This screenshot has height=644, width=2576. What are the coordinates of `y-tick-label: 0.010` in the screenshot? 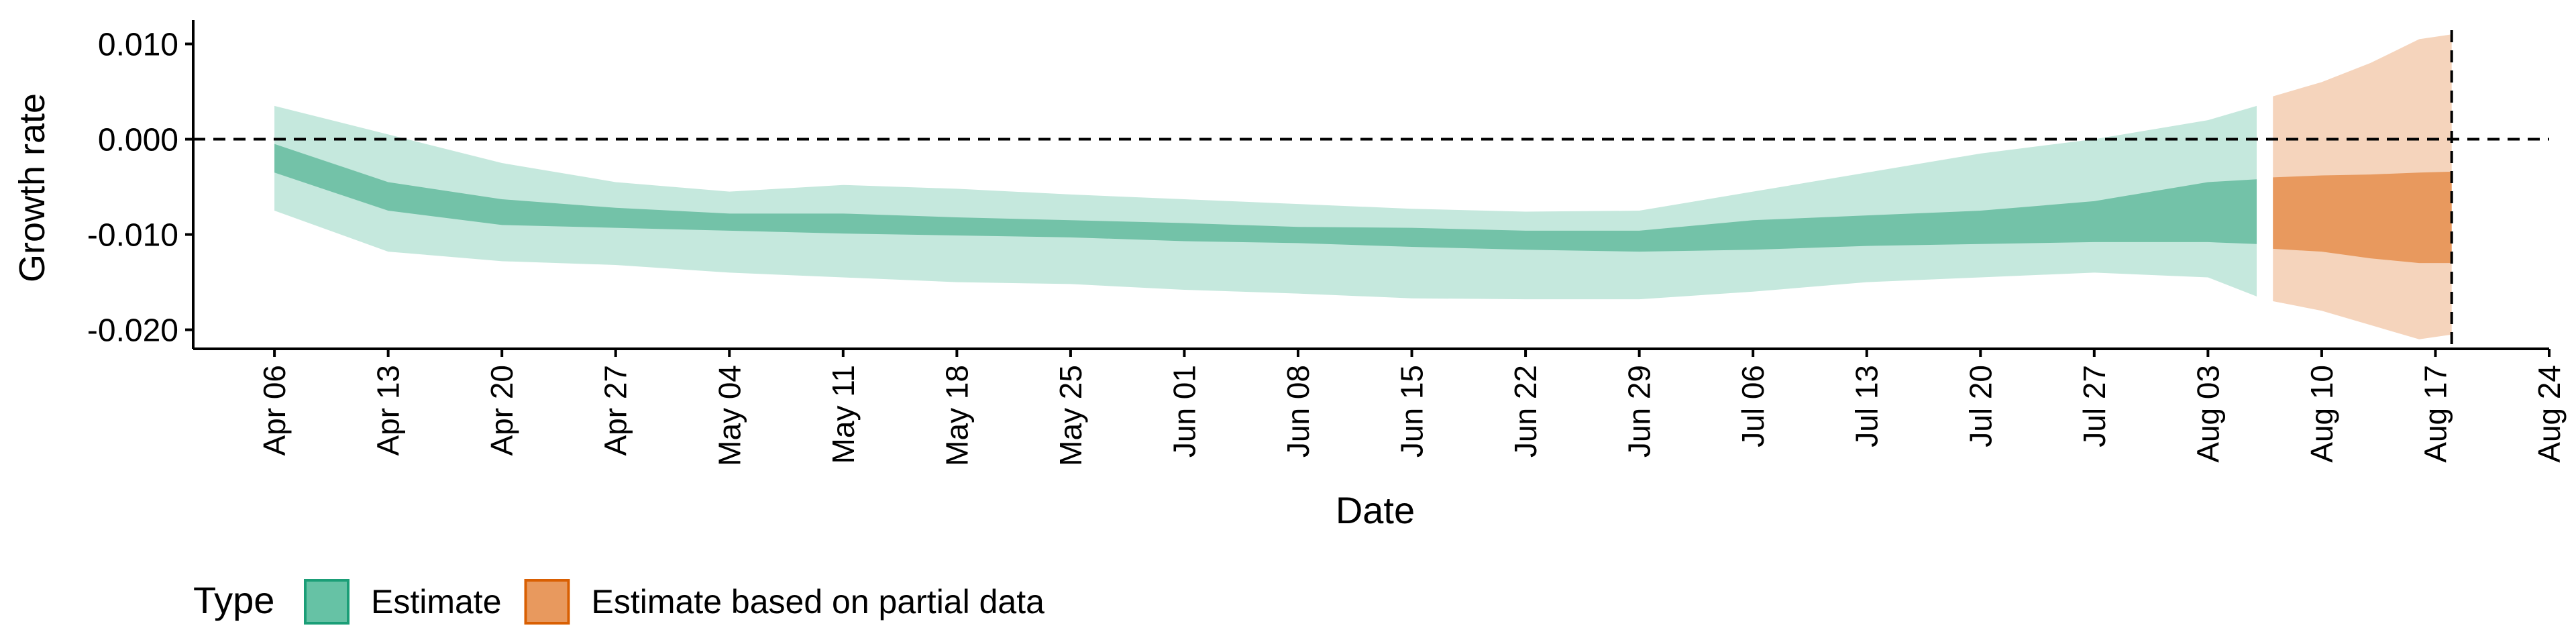 It's located at (138, 45).